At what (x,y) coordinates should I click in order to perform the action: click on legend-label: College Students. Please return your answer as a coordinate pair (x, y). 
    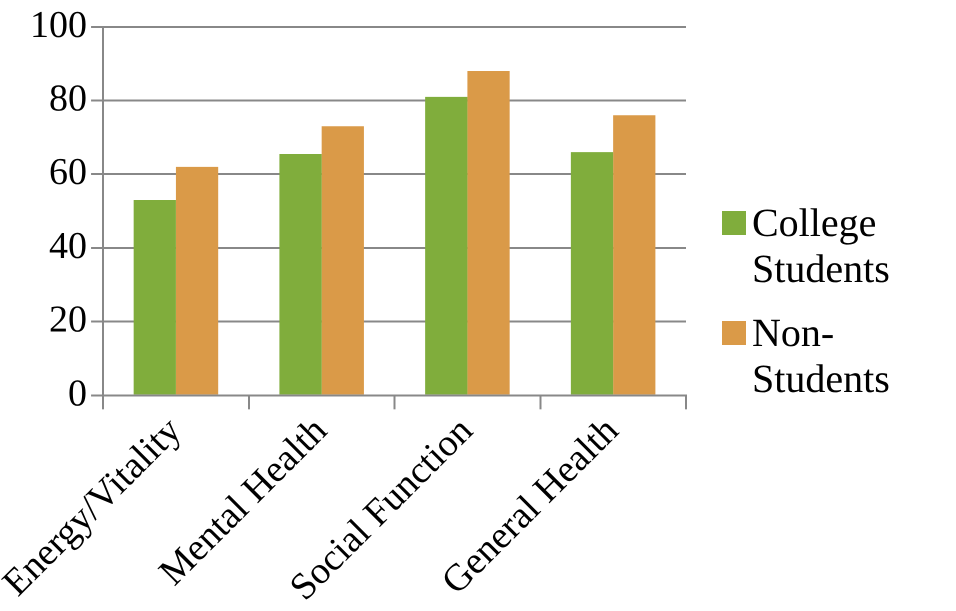
    Looking at the image, I should click on (821, 246).